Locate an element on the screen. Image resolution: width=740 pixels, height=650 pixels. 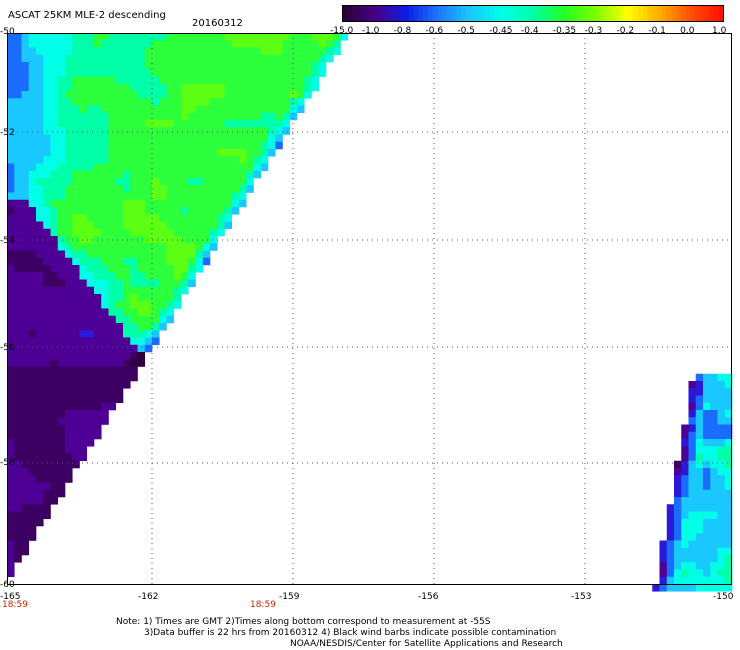
x-tick-label: -156 is located at coordinates (428, 597).